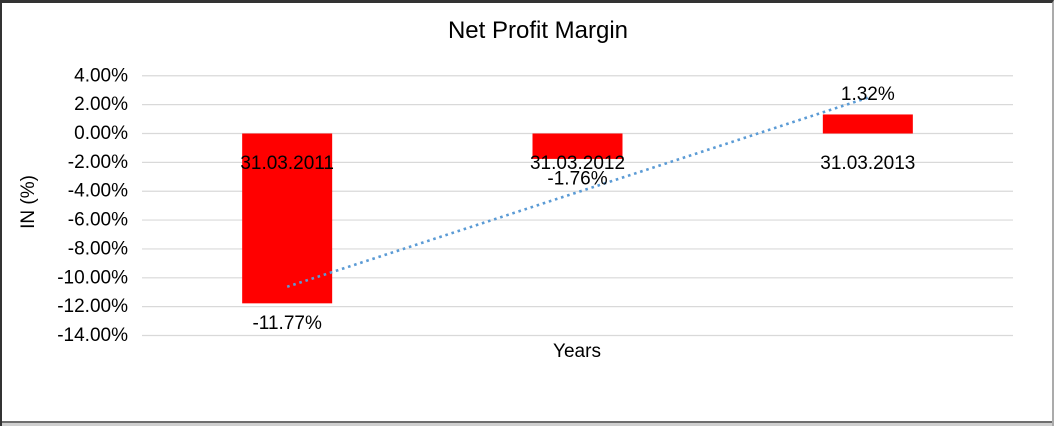 The height and width of the screenshot is (426, 1054). What do you see at coordinates (287, 163) in the screenshot?
I see `category-label: 31.03.2011` at bounding box center [287, 163].